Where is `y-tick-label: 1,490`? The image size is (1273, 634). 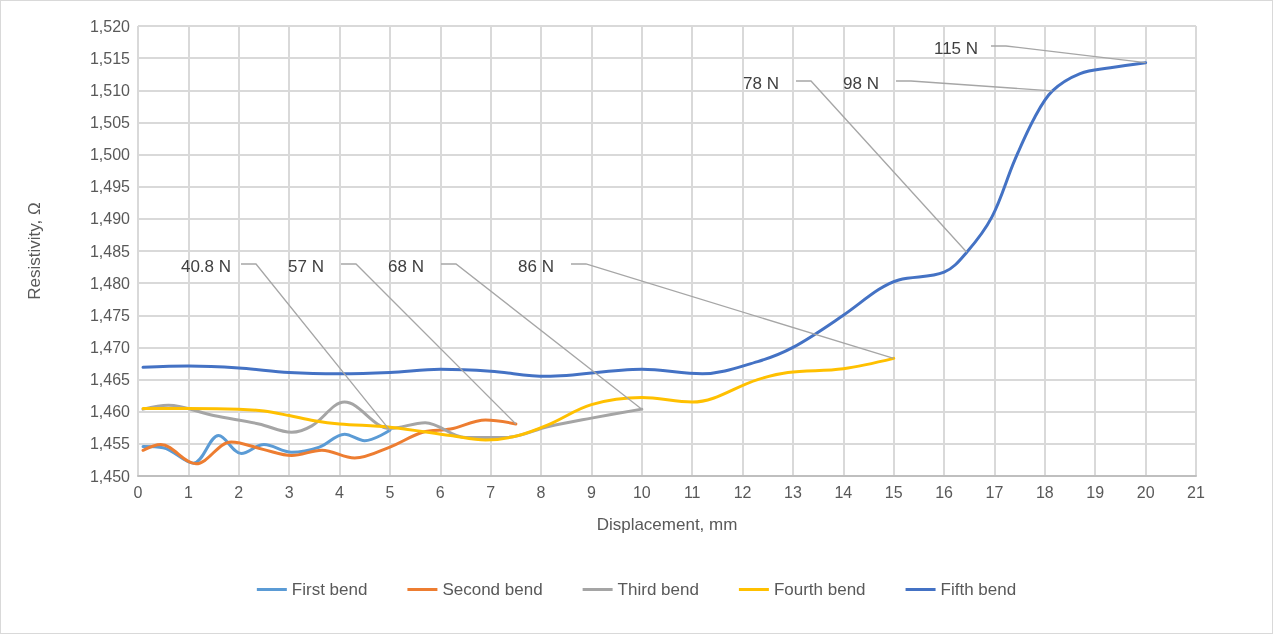
y-tick-label: 1,490 is located at coordinates (110, 219).